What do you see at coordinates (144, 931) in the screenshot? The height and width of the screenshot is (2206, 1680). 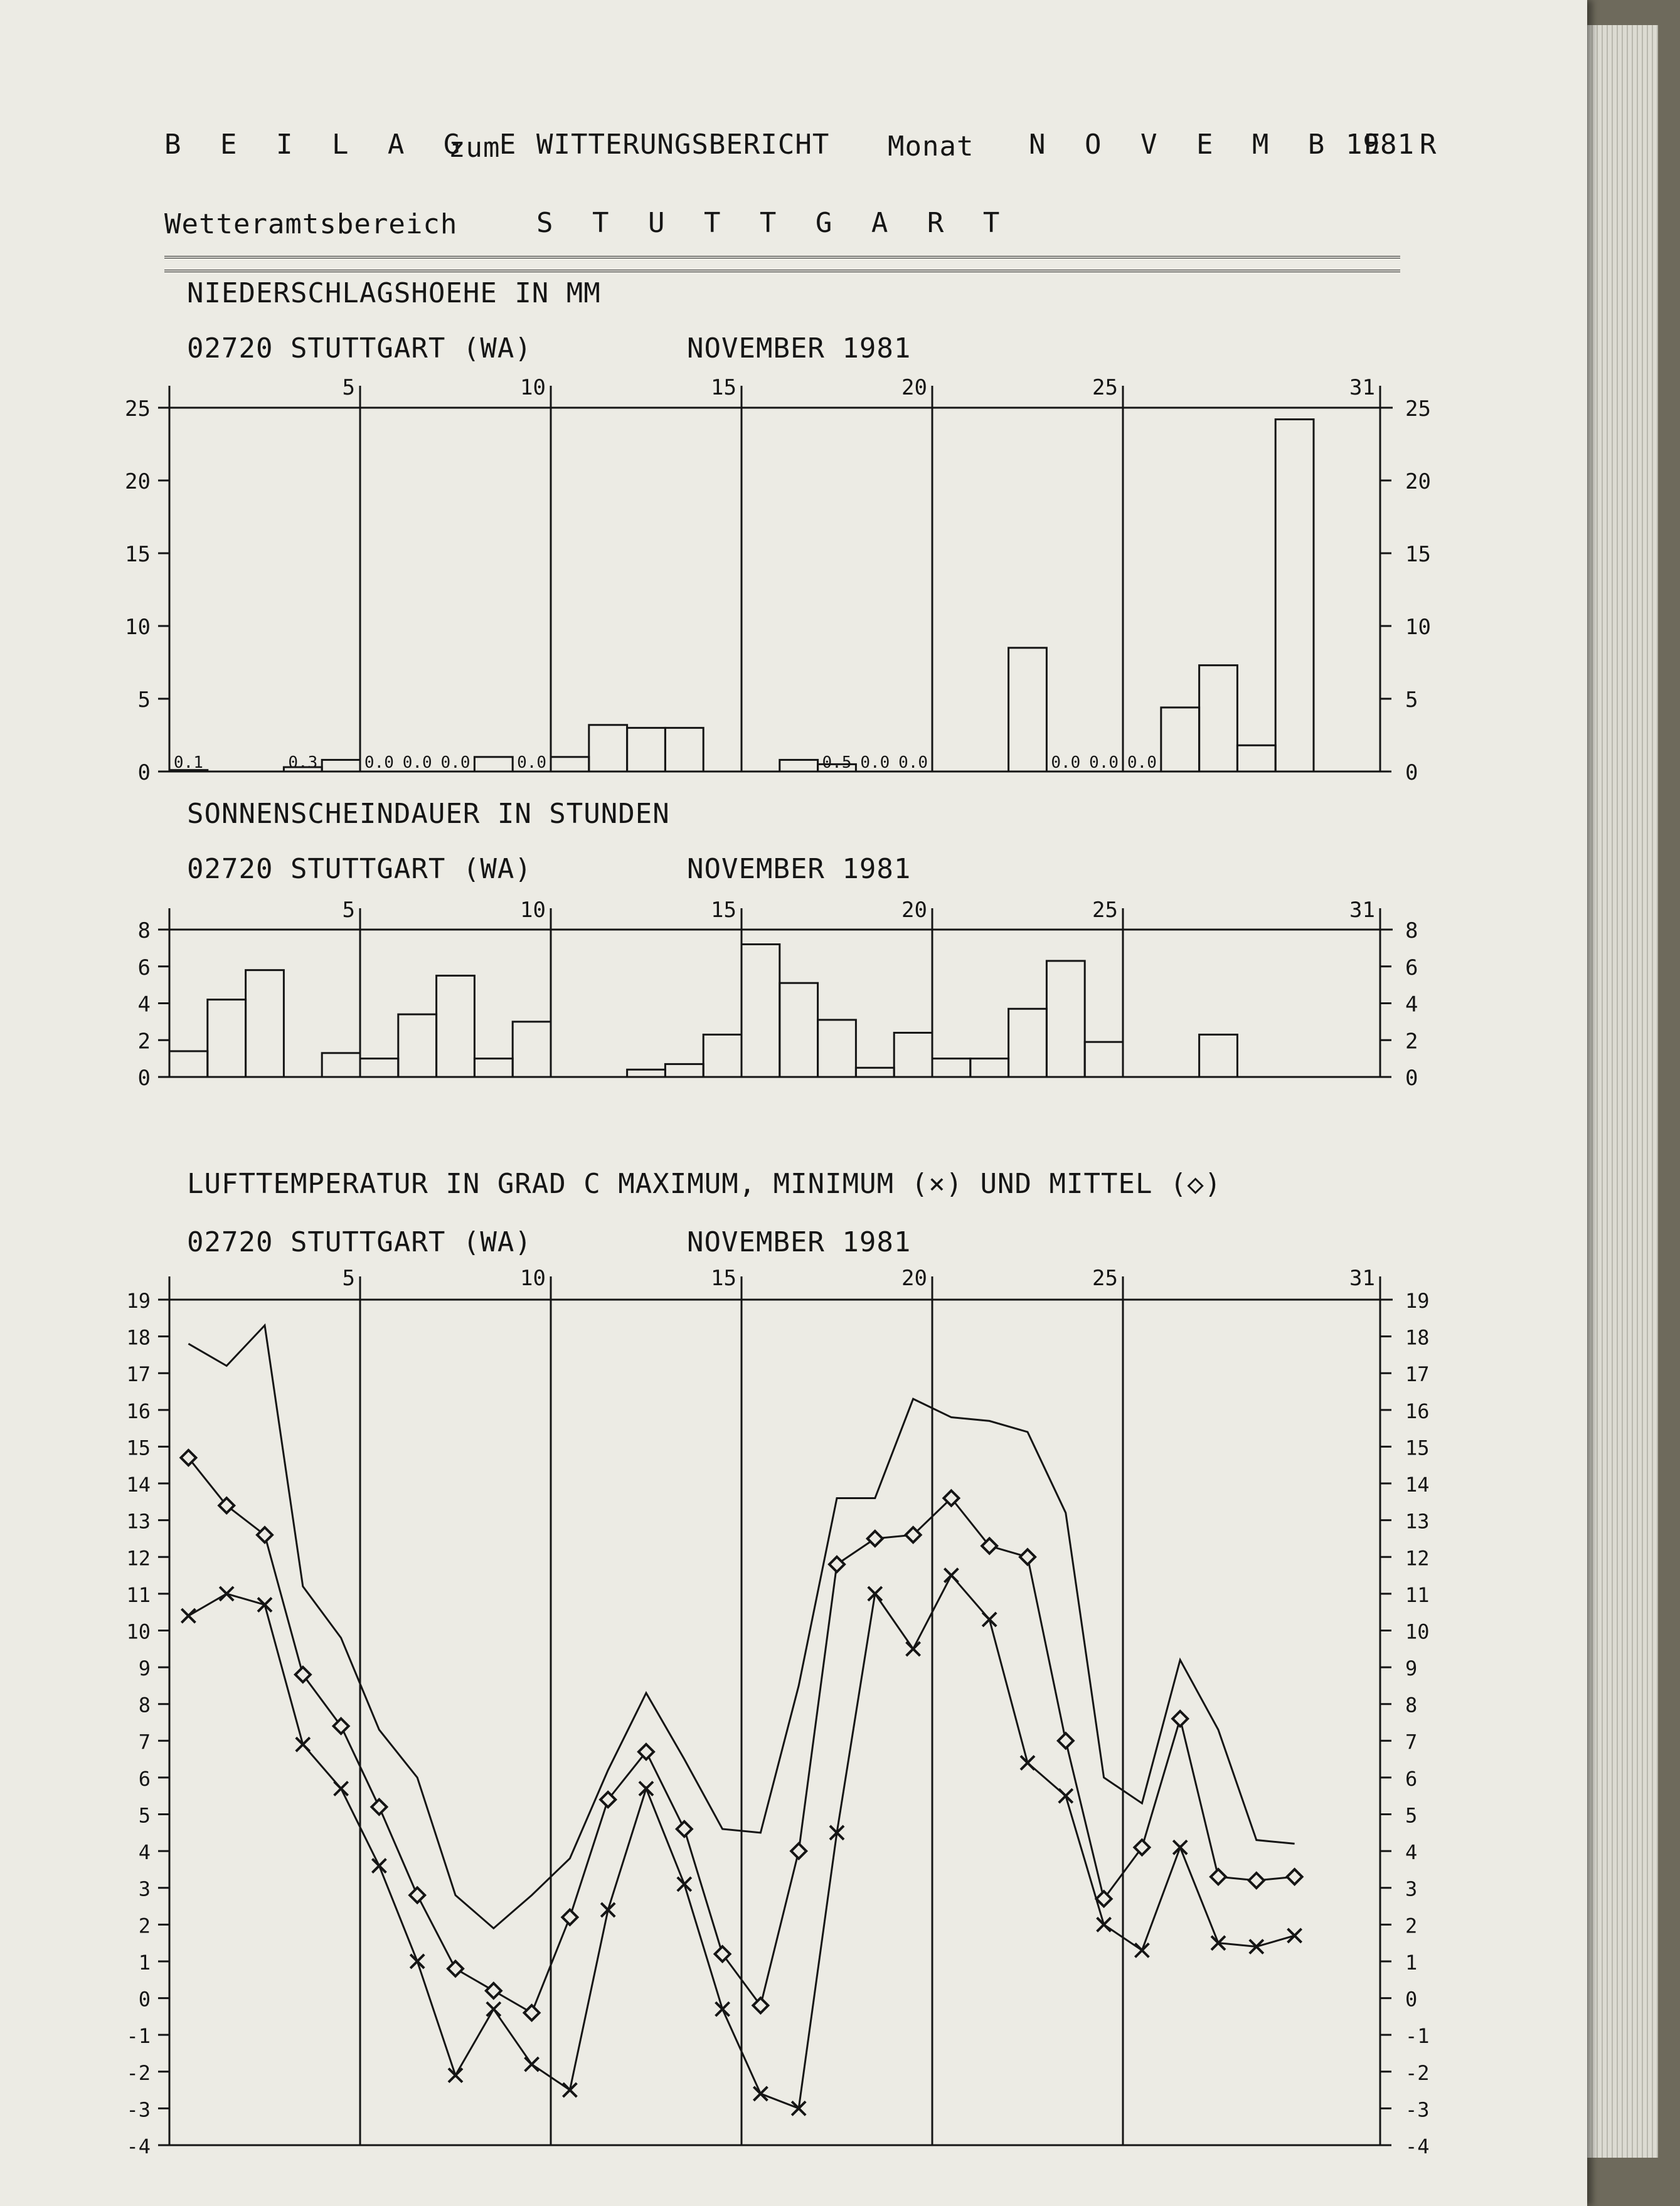 I see `sun-ytick-label-left: 8` at bounding box center [144, 931].